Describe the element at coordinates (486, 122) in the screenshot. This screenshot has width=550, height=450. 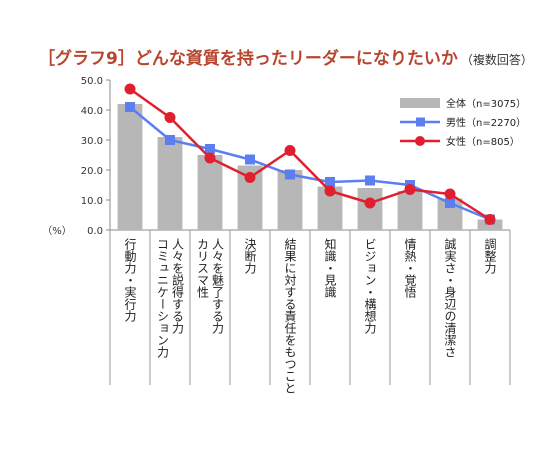
I see `legend-label: 男性（n=2270）` at that location.